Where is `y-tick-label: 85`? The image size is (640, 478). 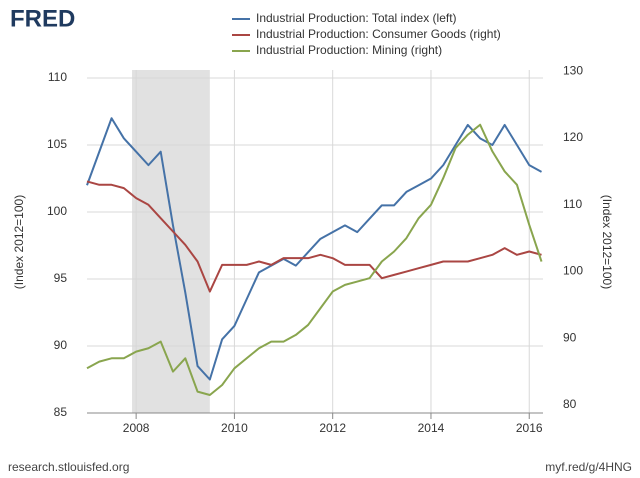 y-tick-label: 85 is located at coordinates (61, 412).